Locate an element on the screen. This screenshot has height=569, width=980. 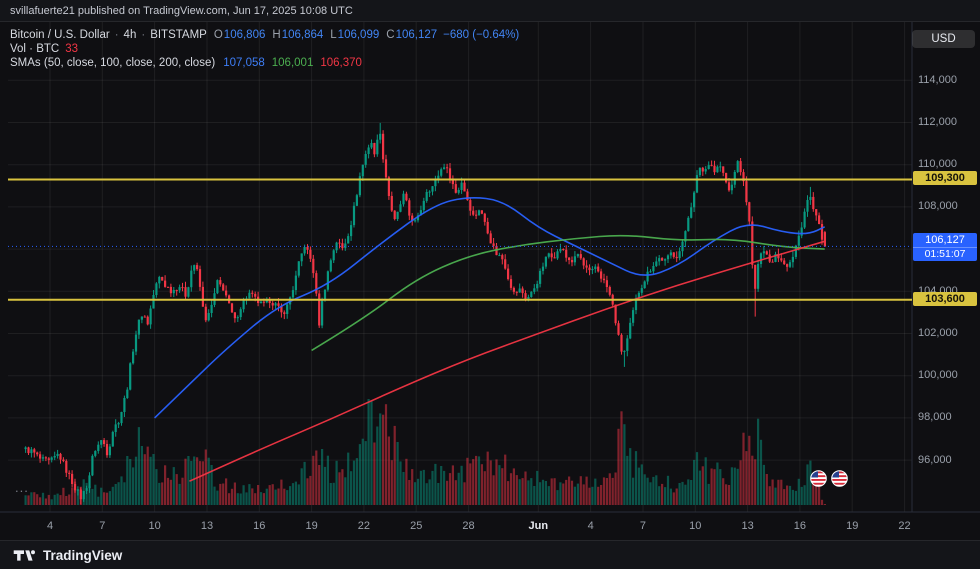
sma50-value: 107,058 is located at coordinates (244, 63).